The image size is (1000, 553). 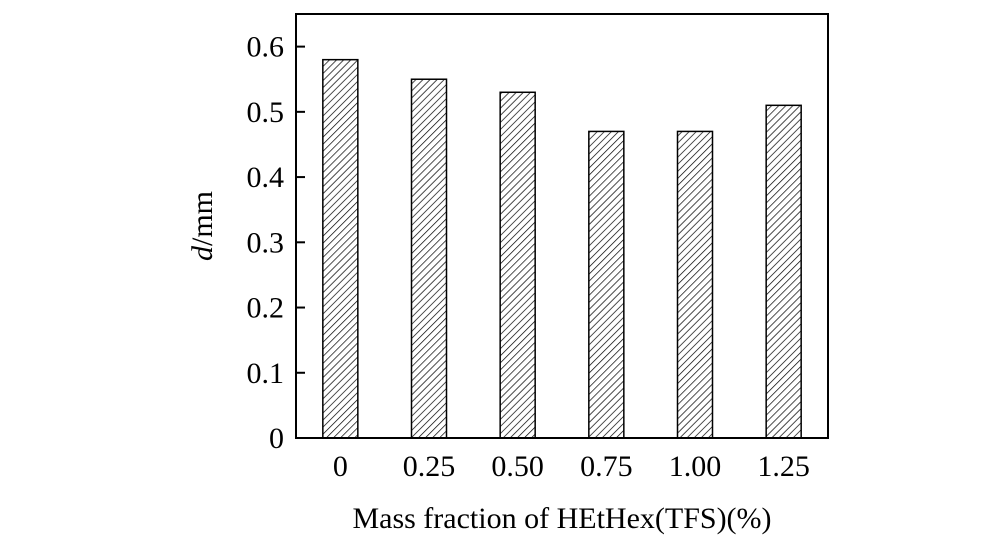 I want to click on y-tick-label-2: 0.2, so click(x=266, y=308).